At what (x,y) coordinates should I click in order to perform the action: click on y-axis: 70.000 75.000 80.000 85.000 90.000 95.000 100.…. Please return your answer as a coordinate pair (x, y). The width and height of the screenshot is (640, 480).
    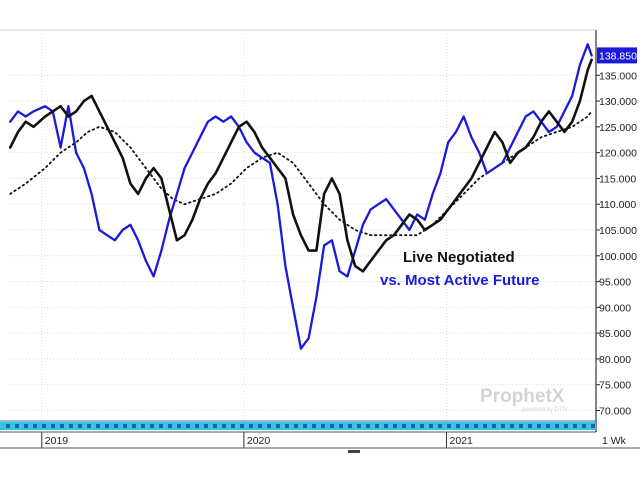
    Looking at the image, I should click on (616, 244).